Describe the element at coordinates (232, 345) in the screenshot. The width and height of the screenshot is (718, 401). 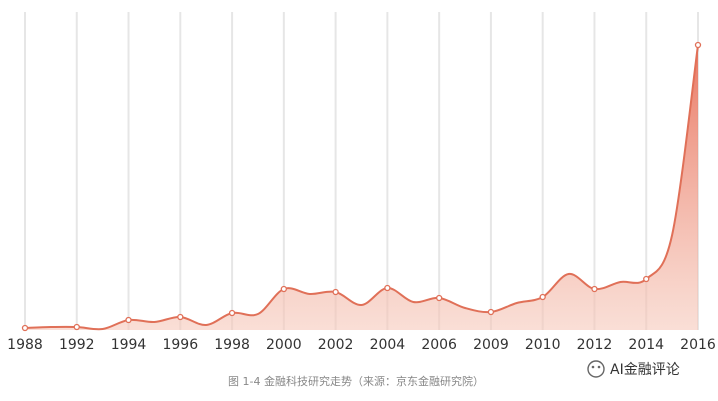
I see `x-tick-label: 1998` at that location.